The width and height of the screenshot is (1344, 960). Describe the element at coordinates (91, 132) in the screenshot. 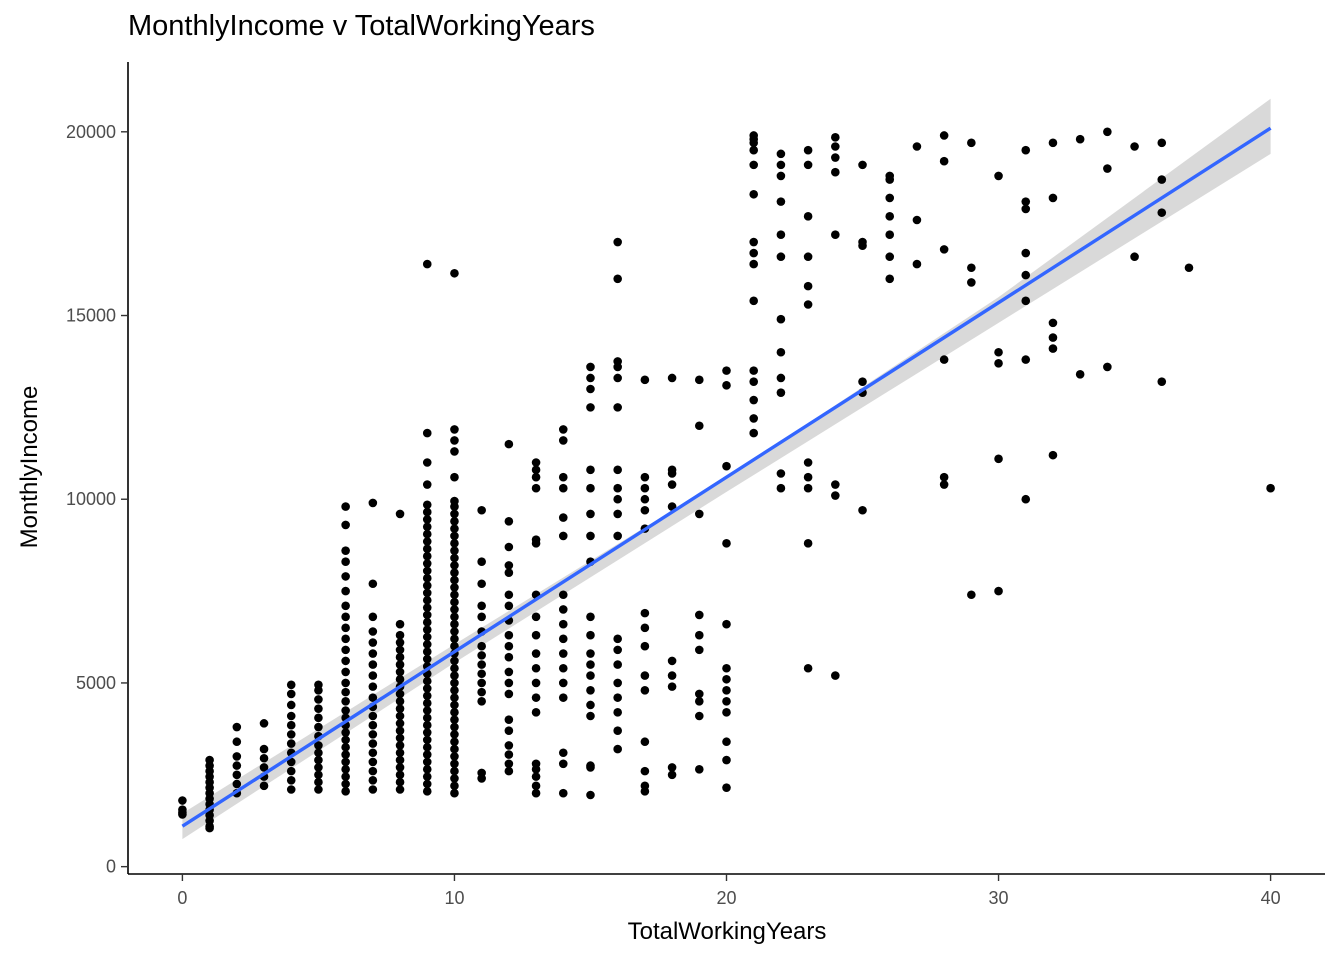

I see `y-tick-label: 20000` at that location.